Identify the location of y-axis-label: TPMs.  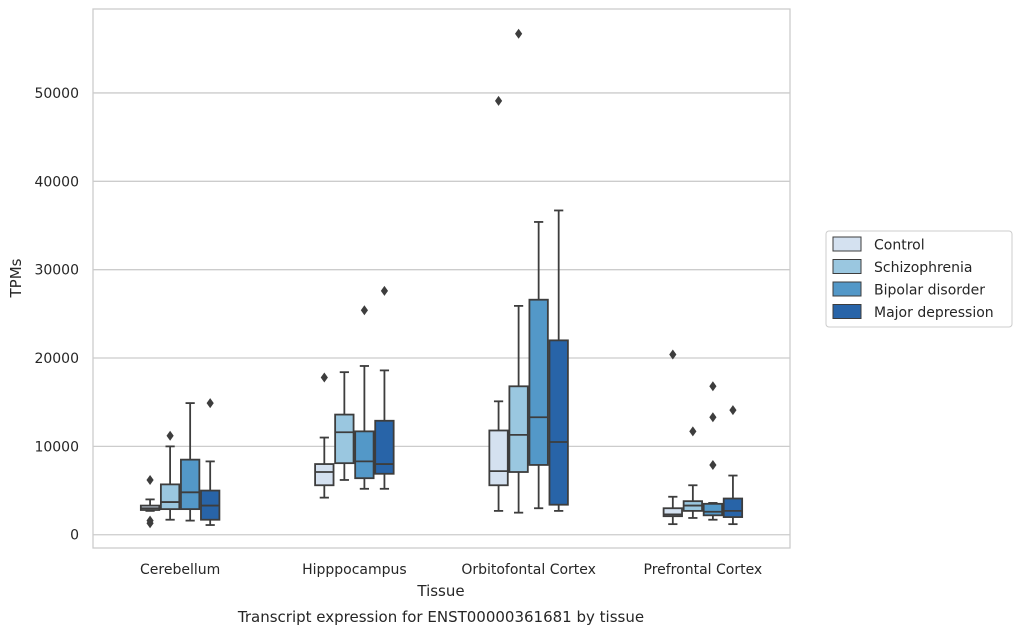
(16, 278).